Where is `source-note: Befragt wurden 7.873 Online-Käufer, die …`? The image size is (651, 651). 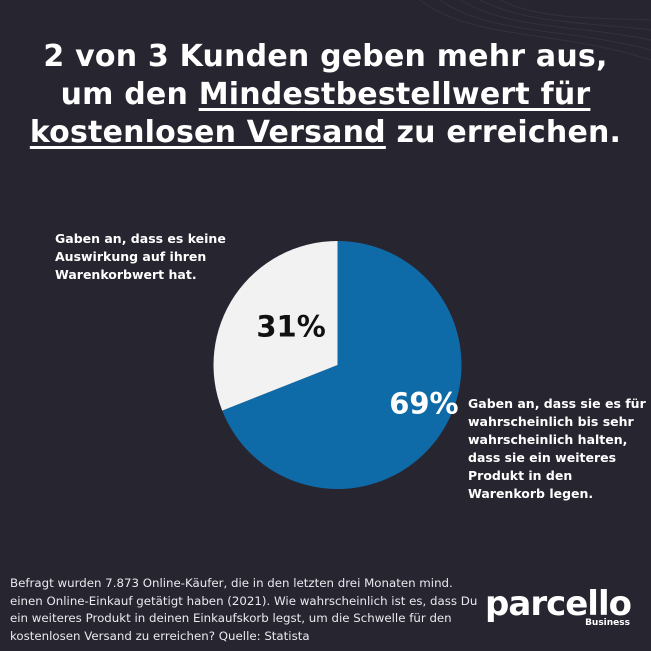
source-note: Befragt wurden 7.873 Online-Käufer, die … is located at coordinates (244, 609).